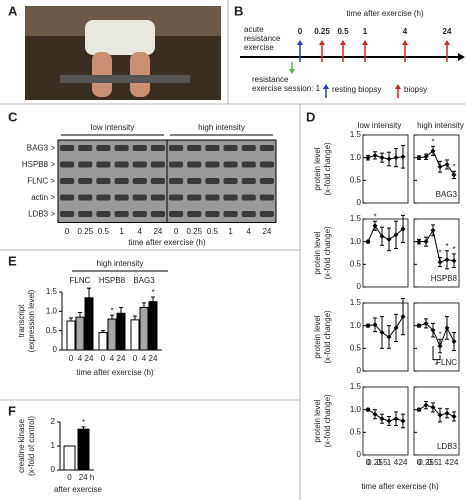 This screenshot has width=466, height=500. Describe the element at coordinates (38, 164) in the screenshot. I see `row-label: HSPB8 >` at that location.